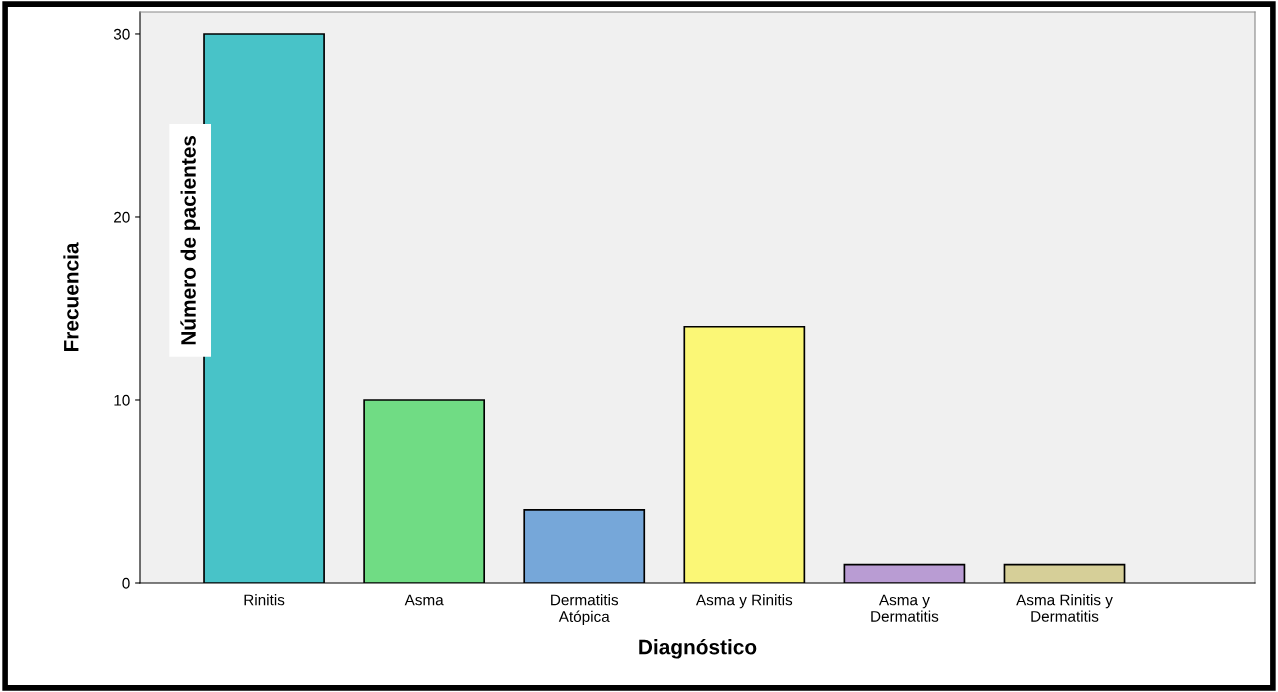 The image size is (1278, 692). I want to click on x-axis-title: Diagnóstico, so click(698, 648).